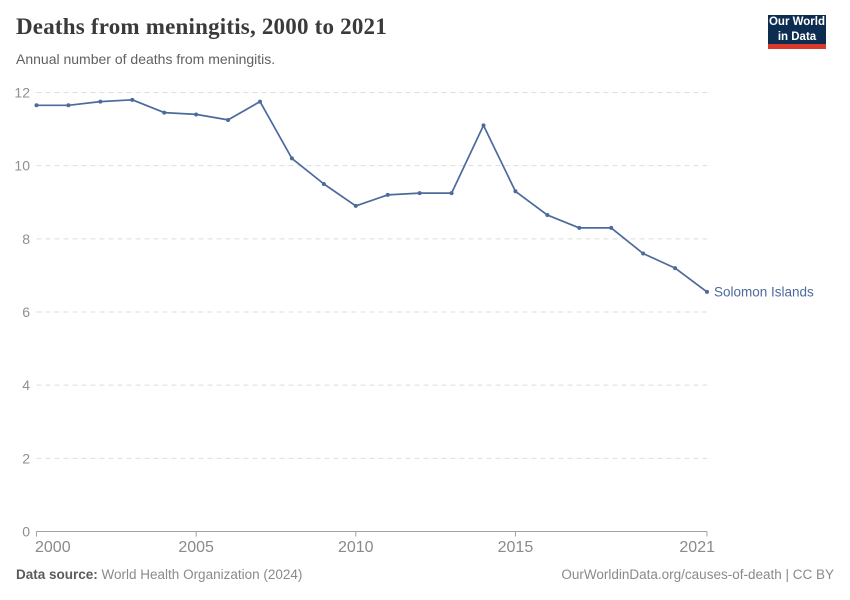 This screenshot has width=850, height=600. What do you see at coordinates (796, 22) in the screenshot?
I see `owid-logo-line1: Our World` at bounding box center [796, 22].